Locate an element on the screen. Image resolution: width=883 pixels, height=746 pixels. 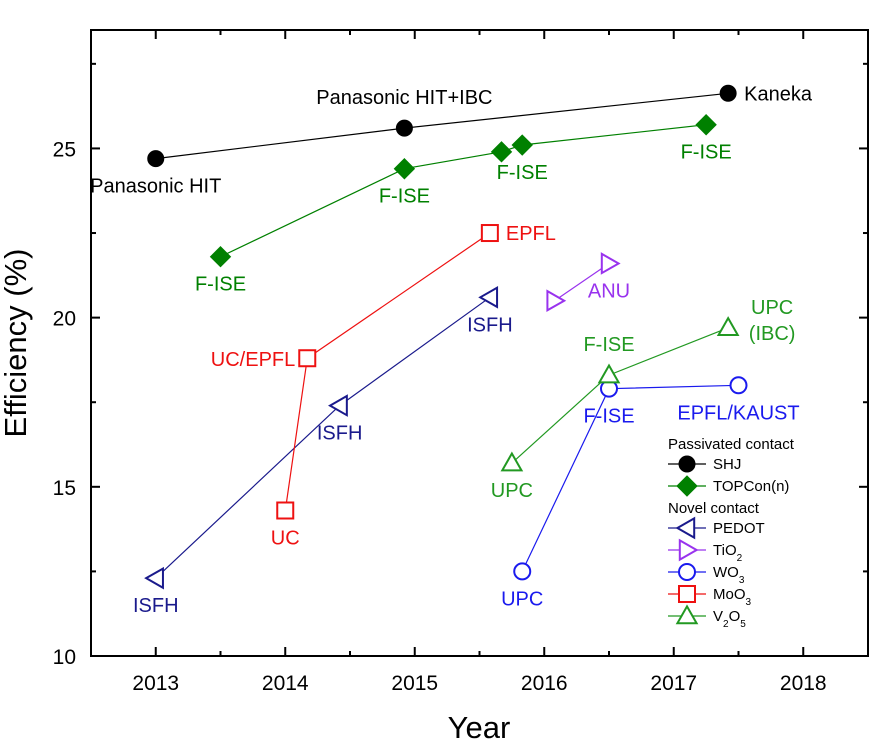
shj-point-label: Panasonic HIT is located at coordinates (155, 187).